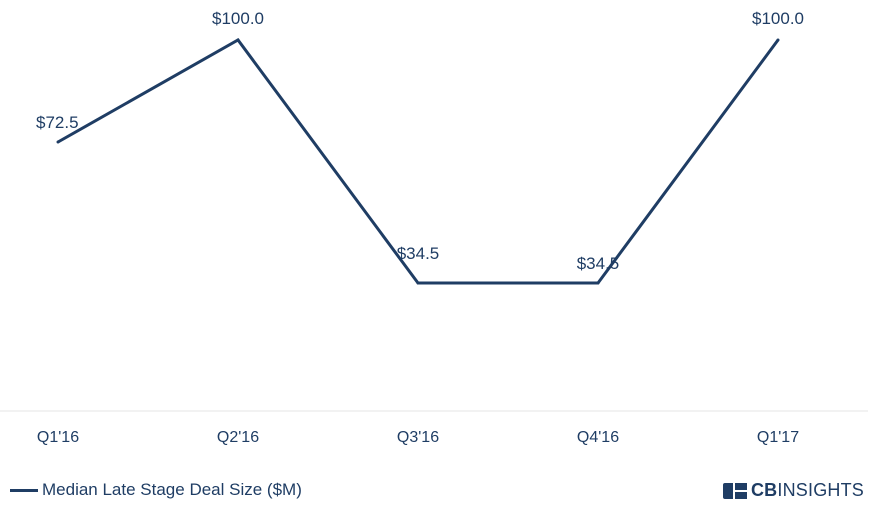 This screenshot has height=506, width=874. I want to click on x-tick-label: Q1'17, so click(778, 437).